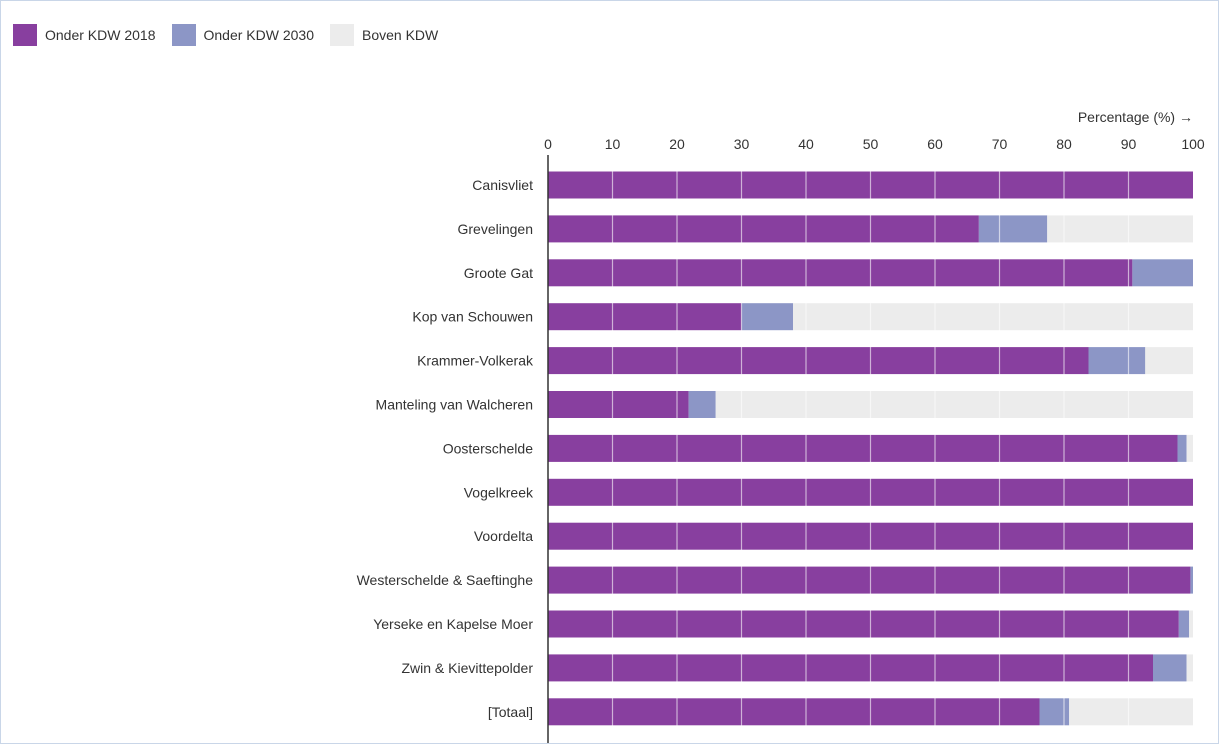 The image size is (1219, 744). Describe the element at coordinates (453, 624) in the screenshot. I see `category-label: Yerseke en Kapelse Moer` at that location.